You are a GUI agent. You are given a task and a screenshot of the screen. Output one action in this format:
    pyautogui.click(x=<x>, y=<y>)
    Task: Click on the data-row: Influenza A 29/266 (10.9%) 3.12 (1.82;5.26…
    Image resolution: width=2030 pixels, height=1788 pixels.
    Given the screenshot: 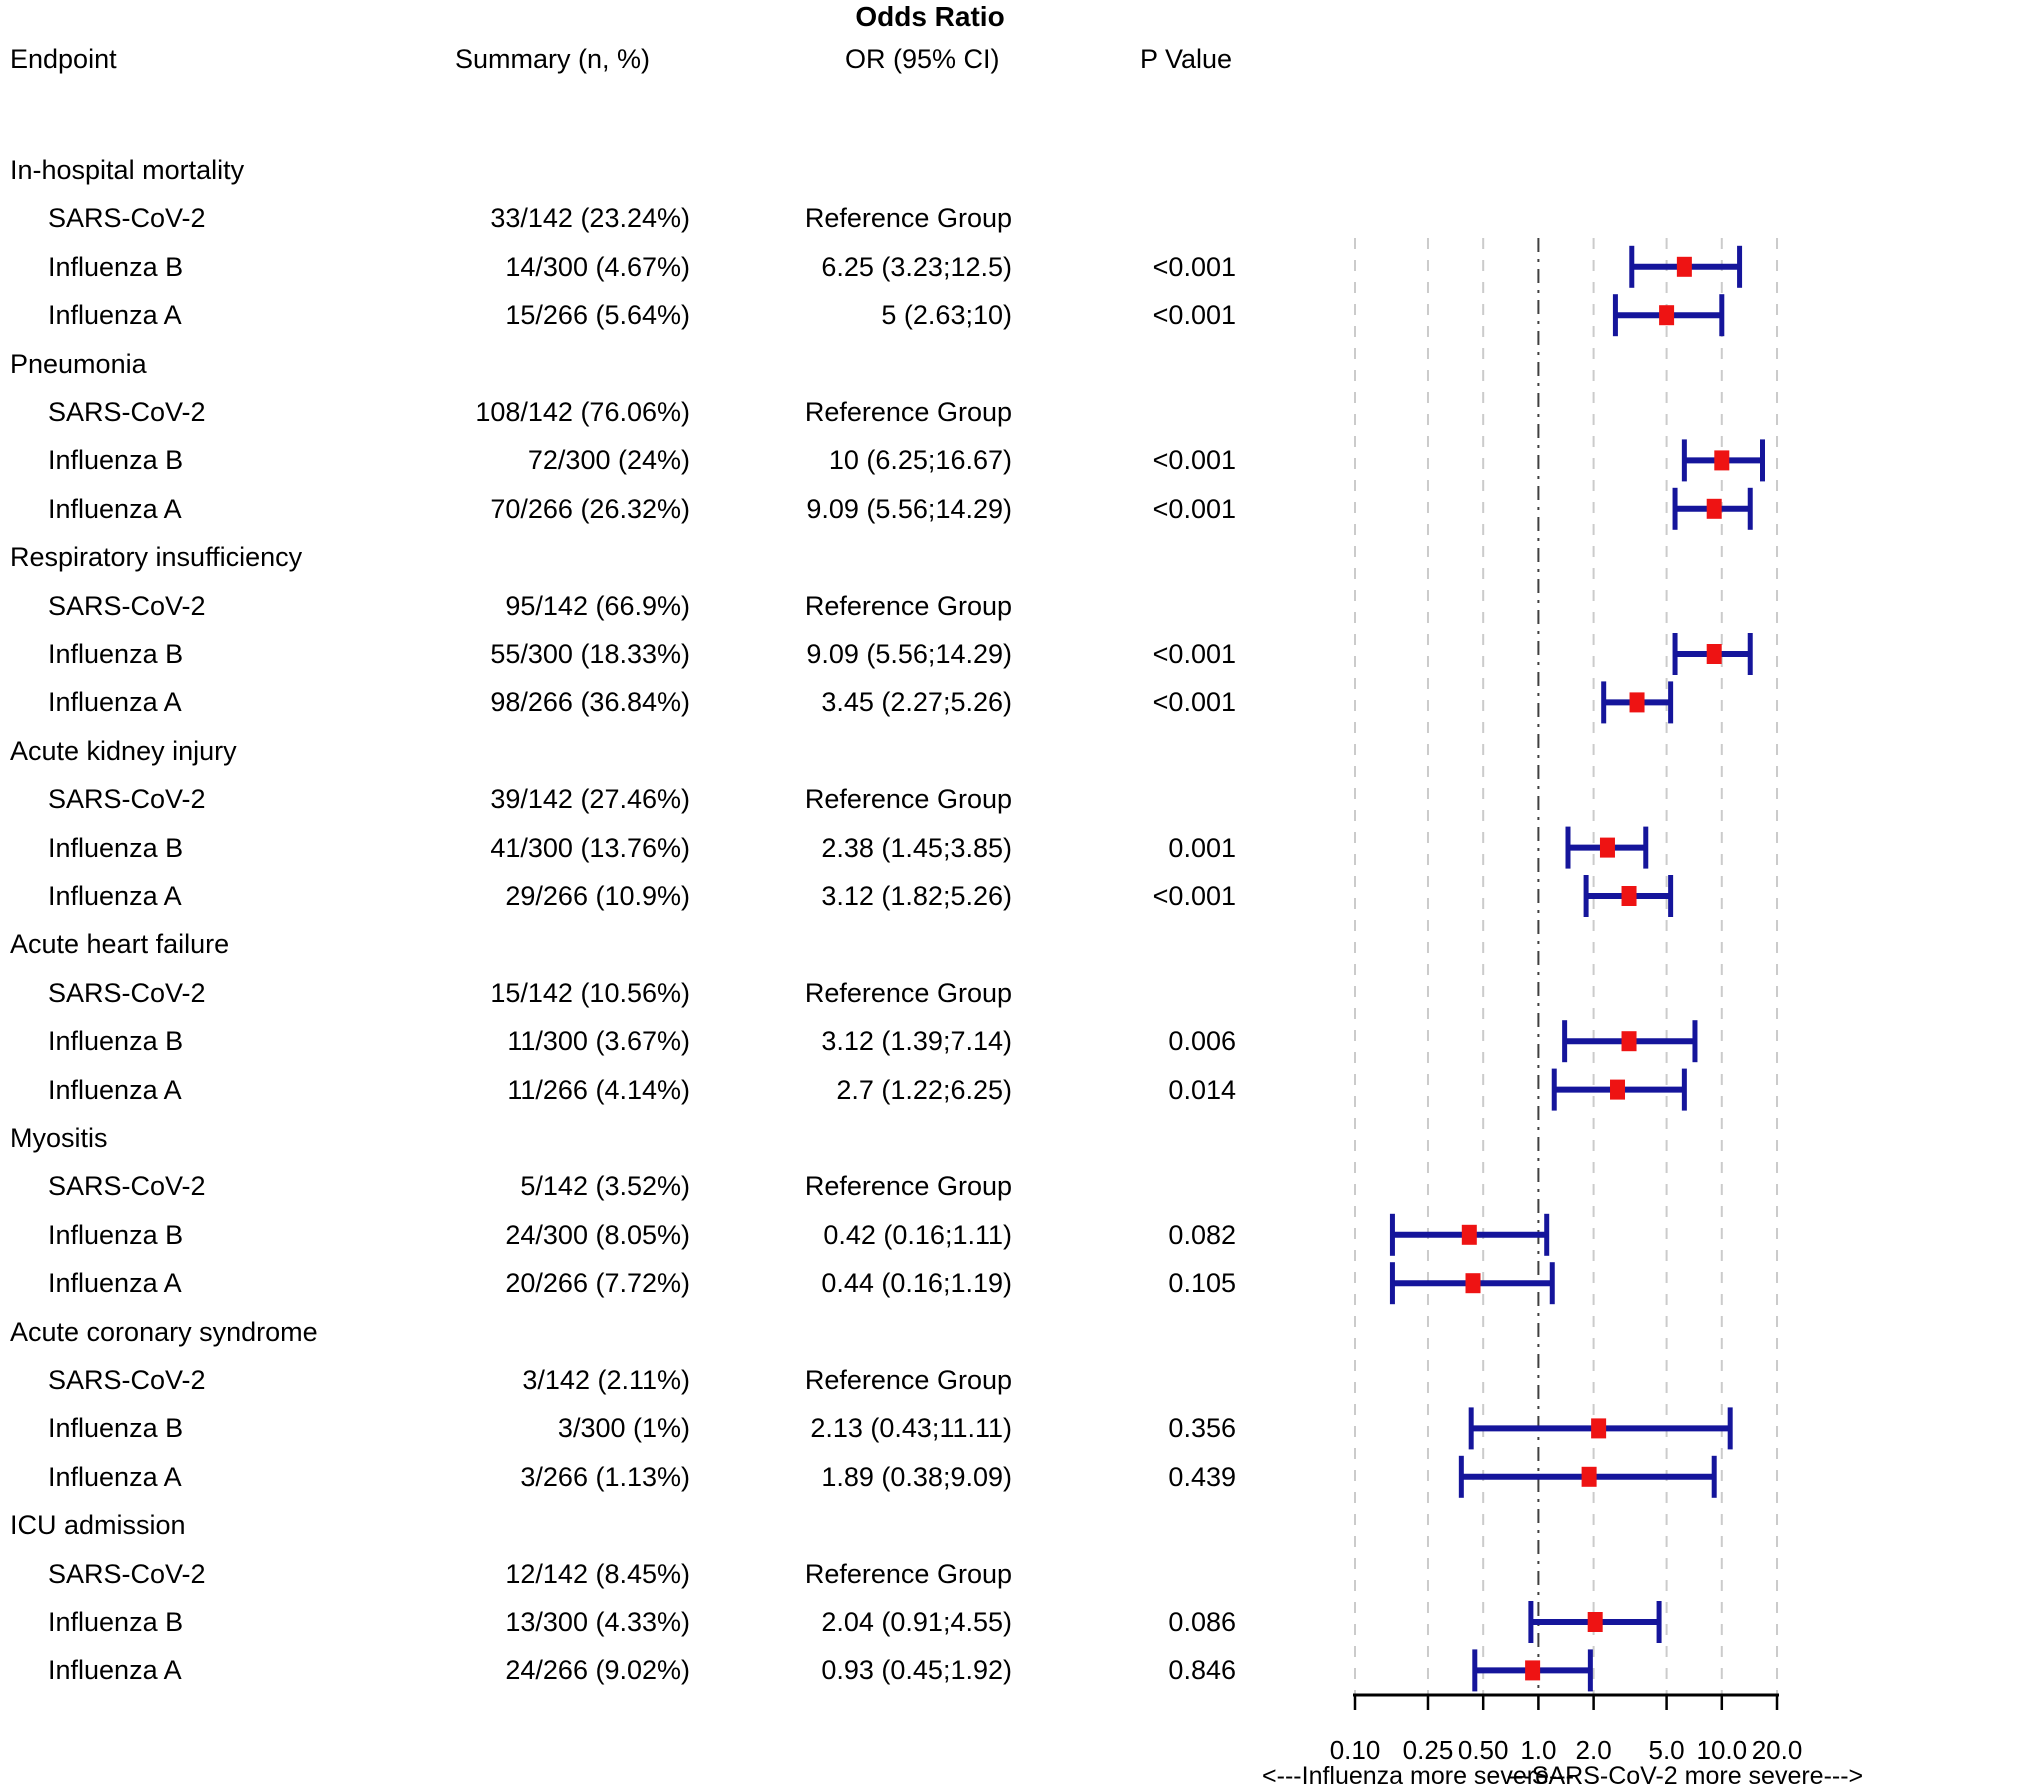 What is the action you would take?
    pyautogui.click(x=650, y=896)
    